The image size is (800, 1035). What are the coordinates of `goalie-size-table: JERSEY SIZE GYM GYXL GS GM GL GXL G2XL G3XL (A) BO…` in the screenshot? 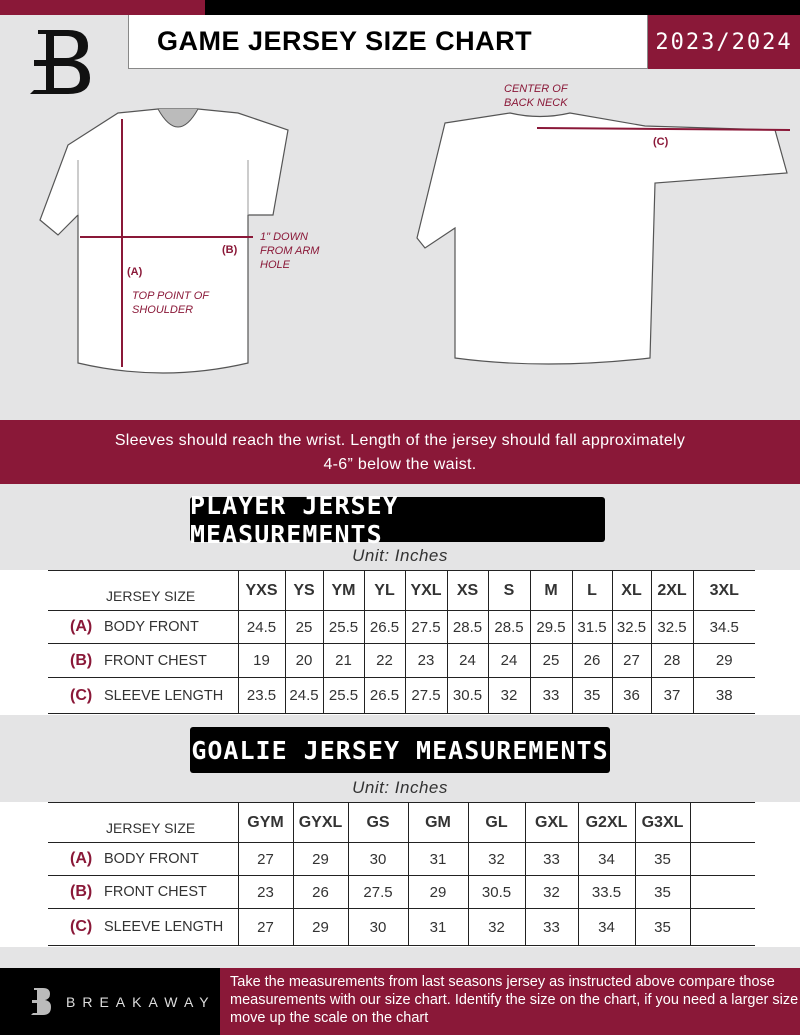 It's located at (401, 874).